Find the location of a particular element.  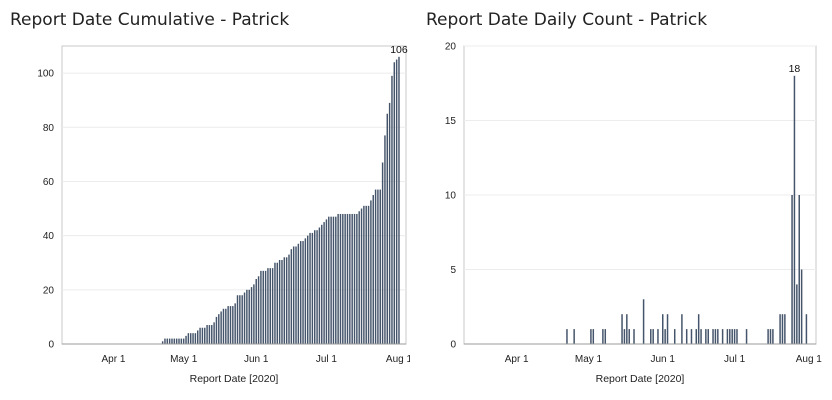

y-tick-label: 100 is located at coordinates (45, 74).